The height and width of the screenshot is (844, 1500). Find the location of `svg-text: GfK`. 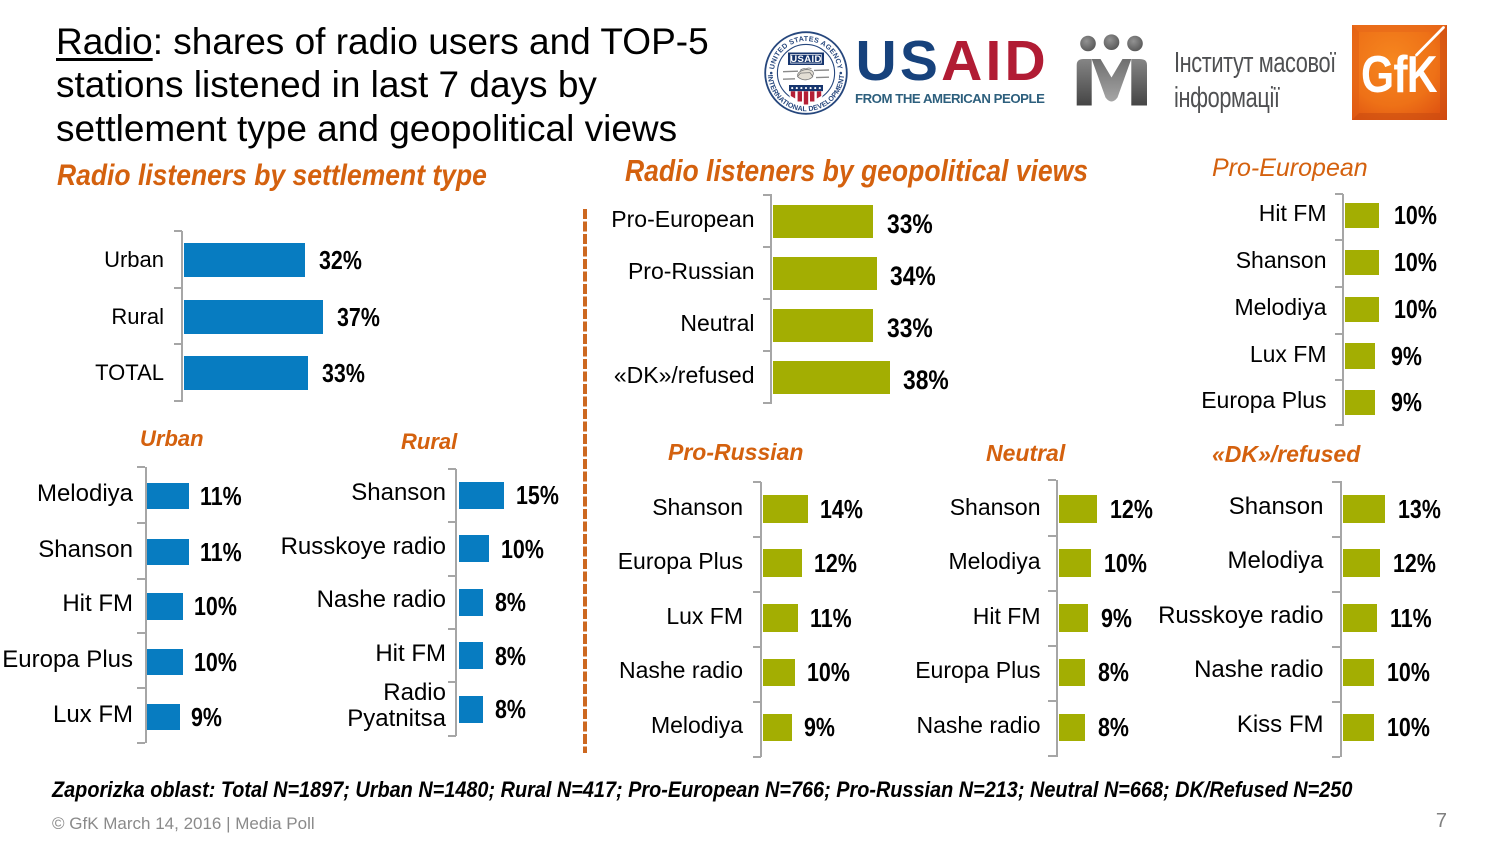

svg-text: GfK is located at coordinates (1399, 75).